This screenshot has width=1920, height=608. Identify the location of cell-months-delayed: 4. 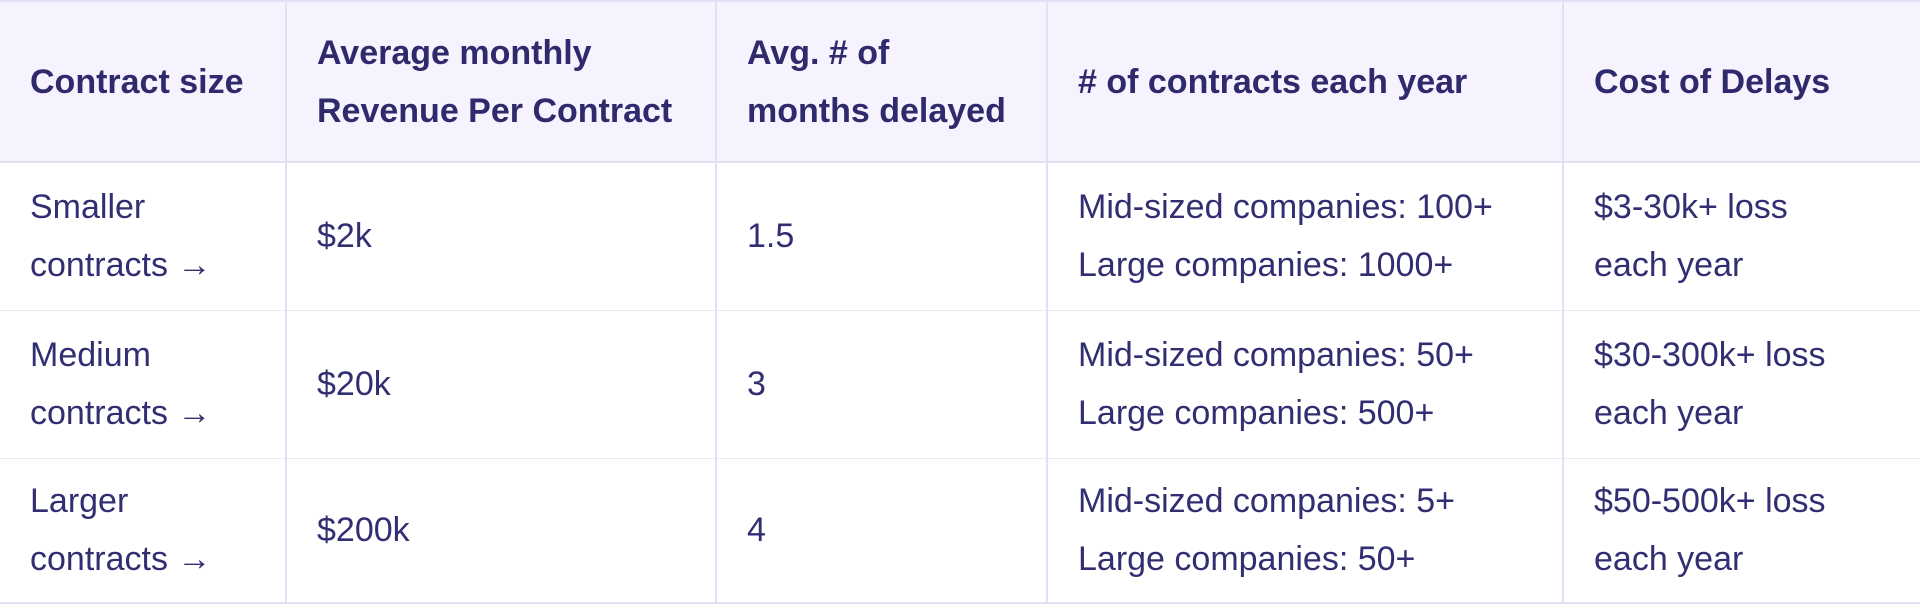
(881, 530).